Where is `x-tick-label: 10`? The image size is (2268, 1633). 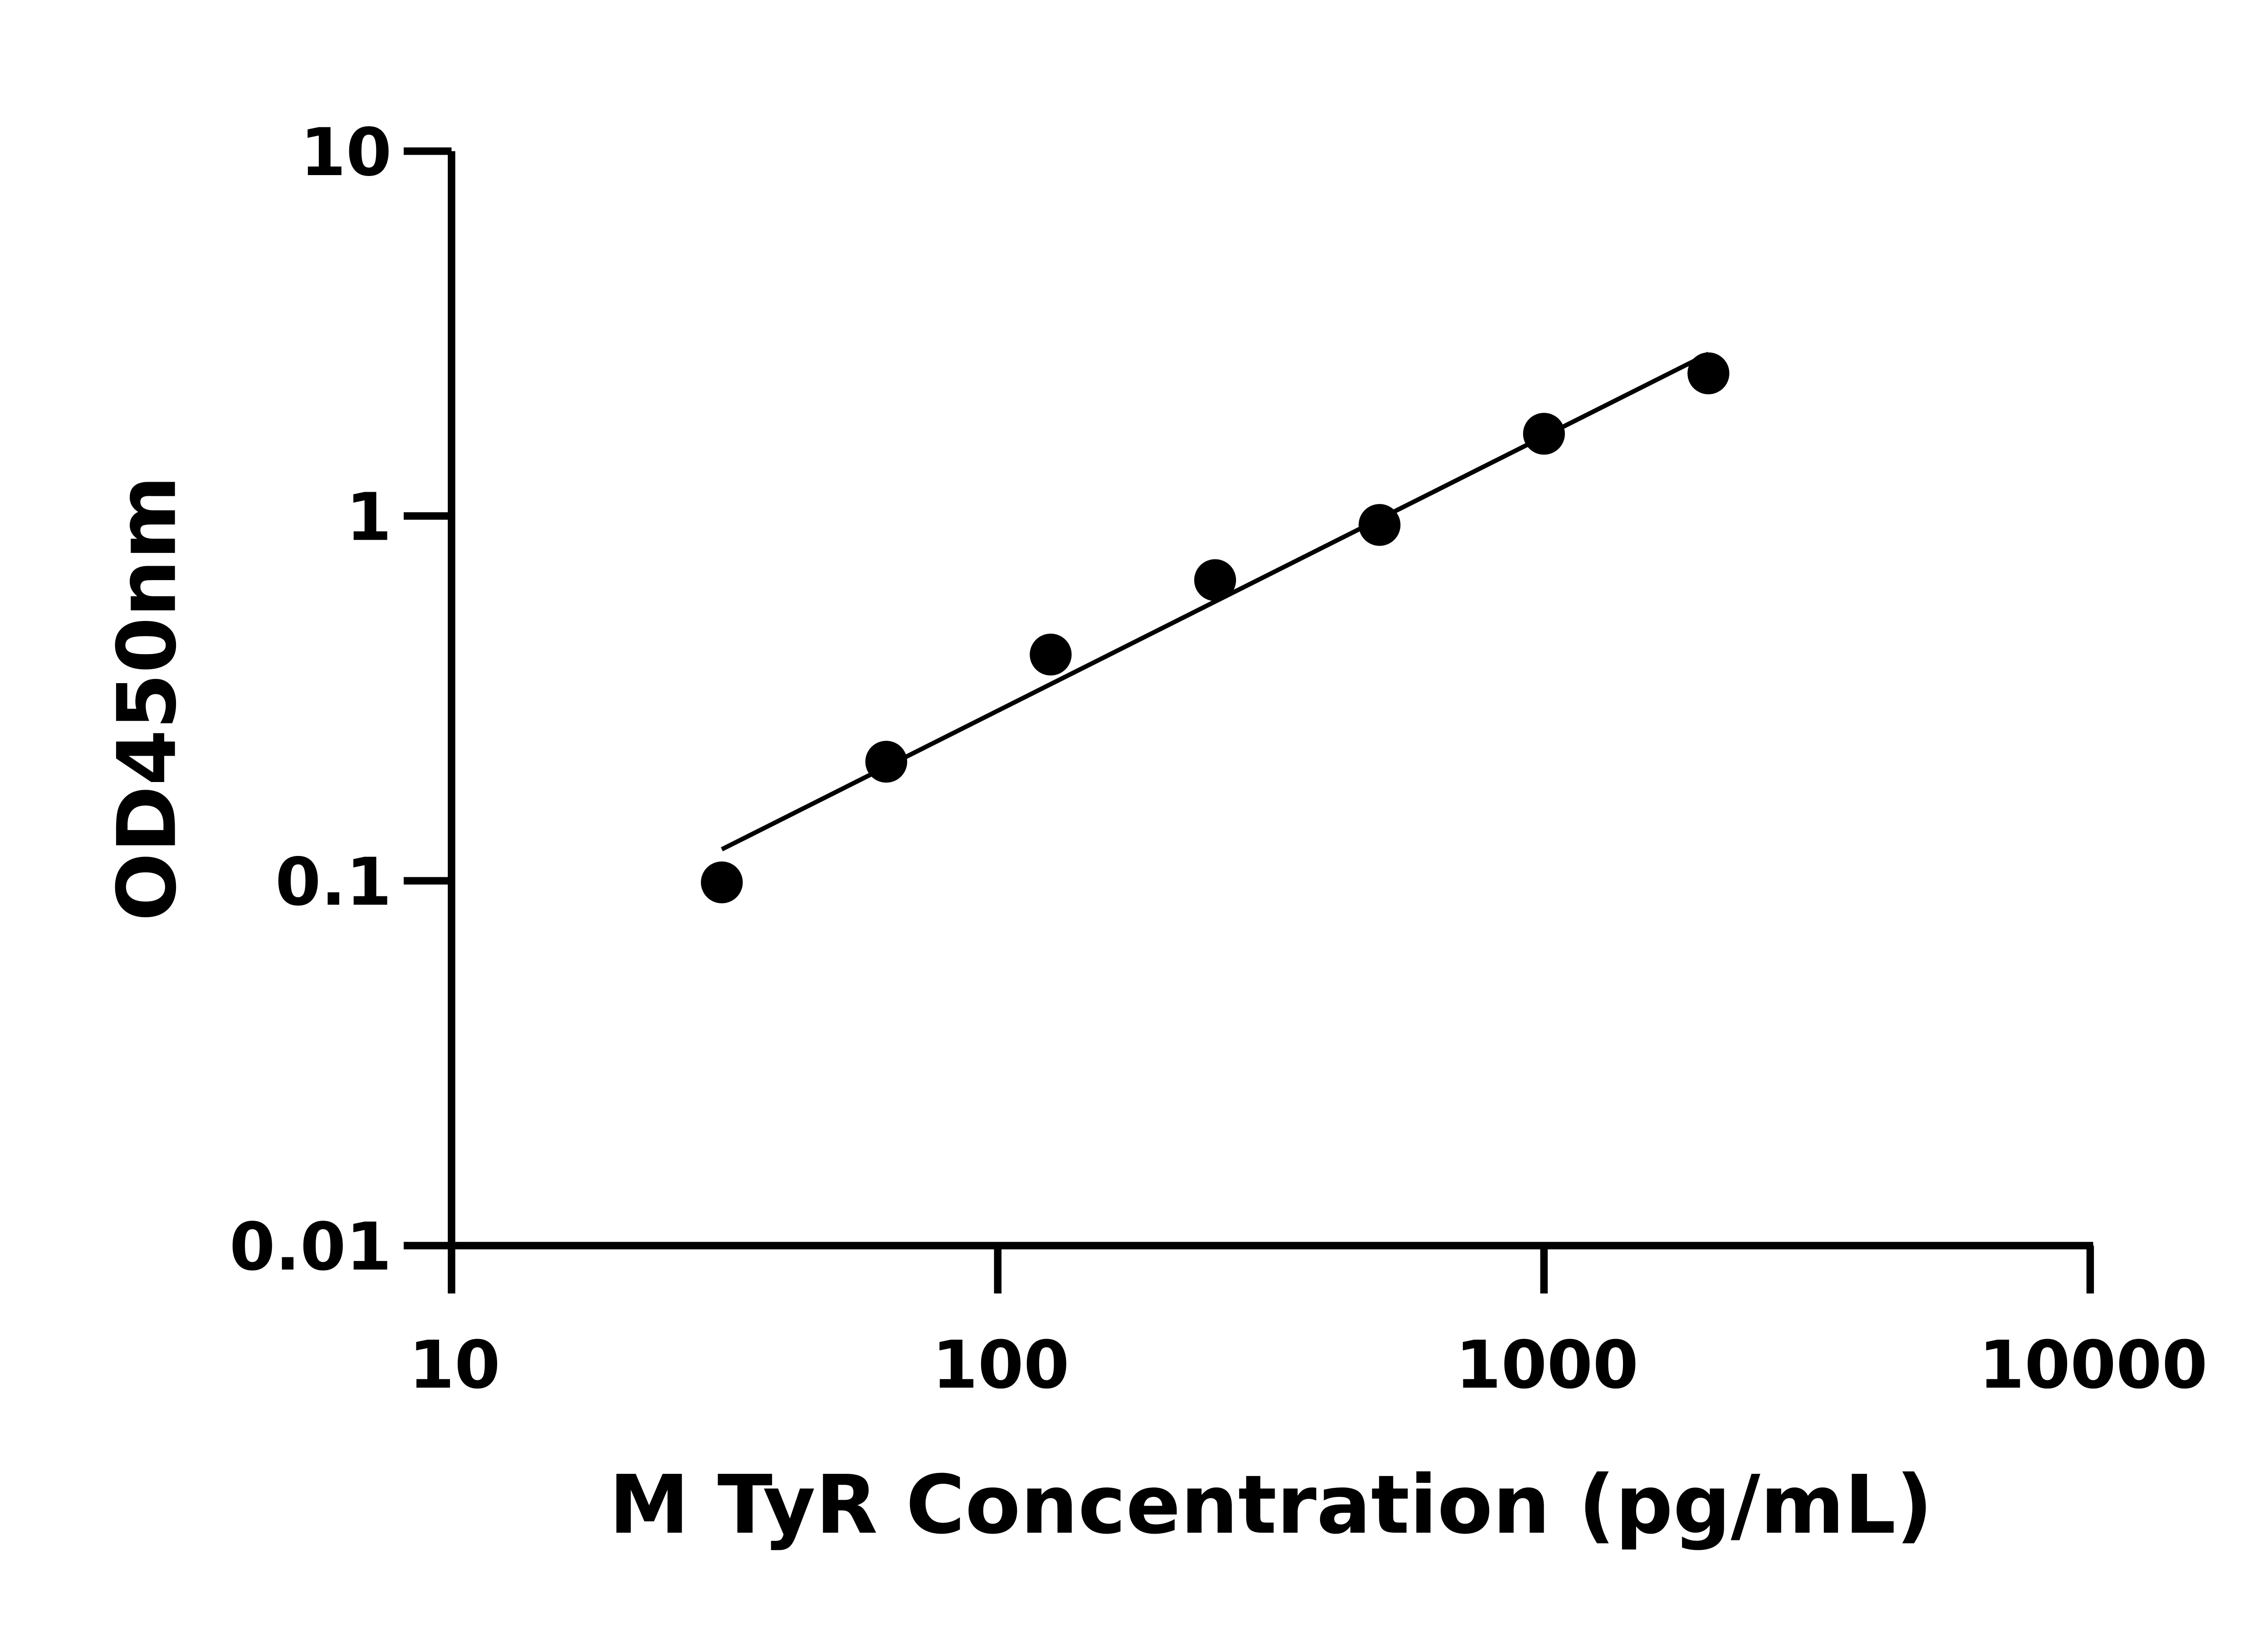
x-tick-label: 10 is located at coordinates (455, 1365).